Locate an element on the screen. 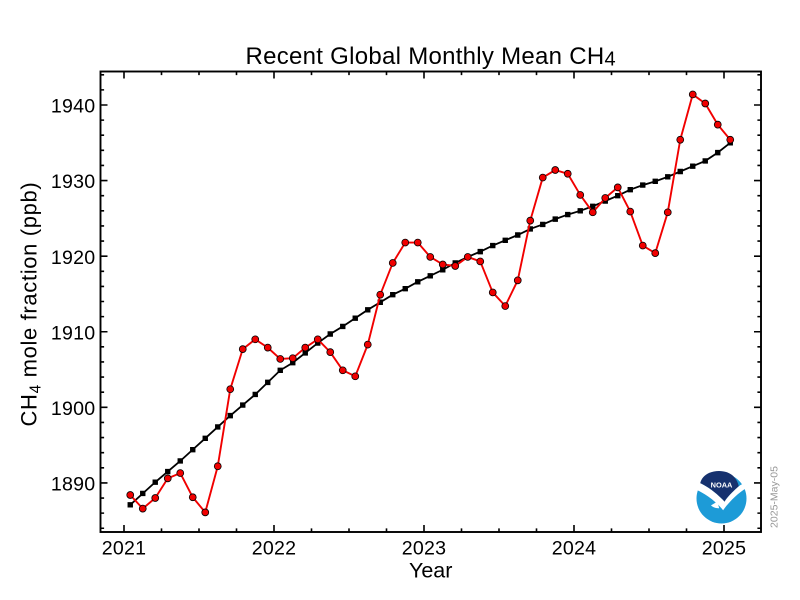 This screenshot has width=800, height=600. svg-text: 1910 is located at coordinates (73, 333).